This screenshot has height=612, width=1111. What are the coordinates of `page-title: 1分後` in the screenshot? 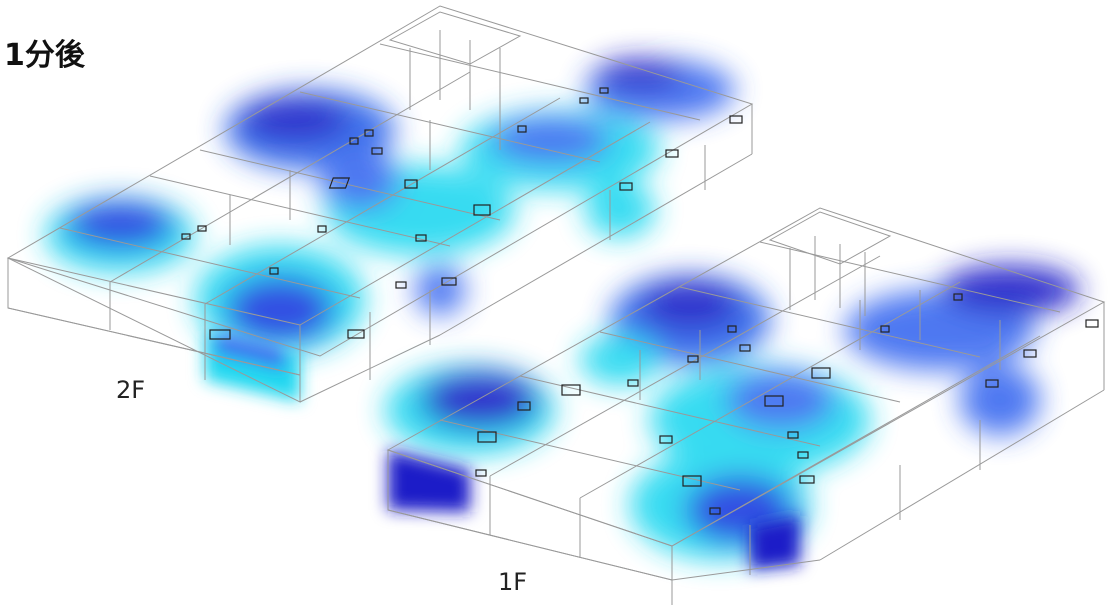 It's located at (44, 55).